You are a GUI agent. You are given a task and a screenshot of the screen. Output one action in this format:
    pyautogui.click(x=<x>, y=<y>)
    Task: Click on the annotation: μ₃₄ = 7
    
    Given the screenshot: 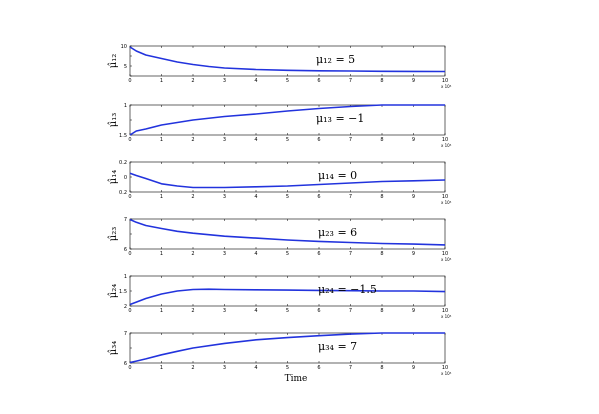 What is the action you would take?
    pyautogui.click(x=337, y=346)
    